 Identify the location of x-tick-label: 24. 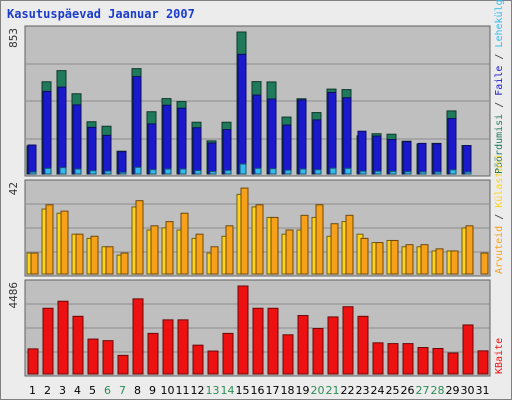
(378, 390).